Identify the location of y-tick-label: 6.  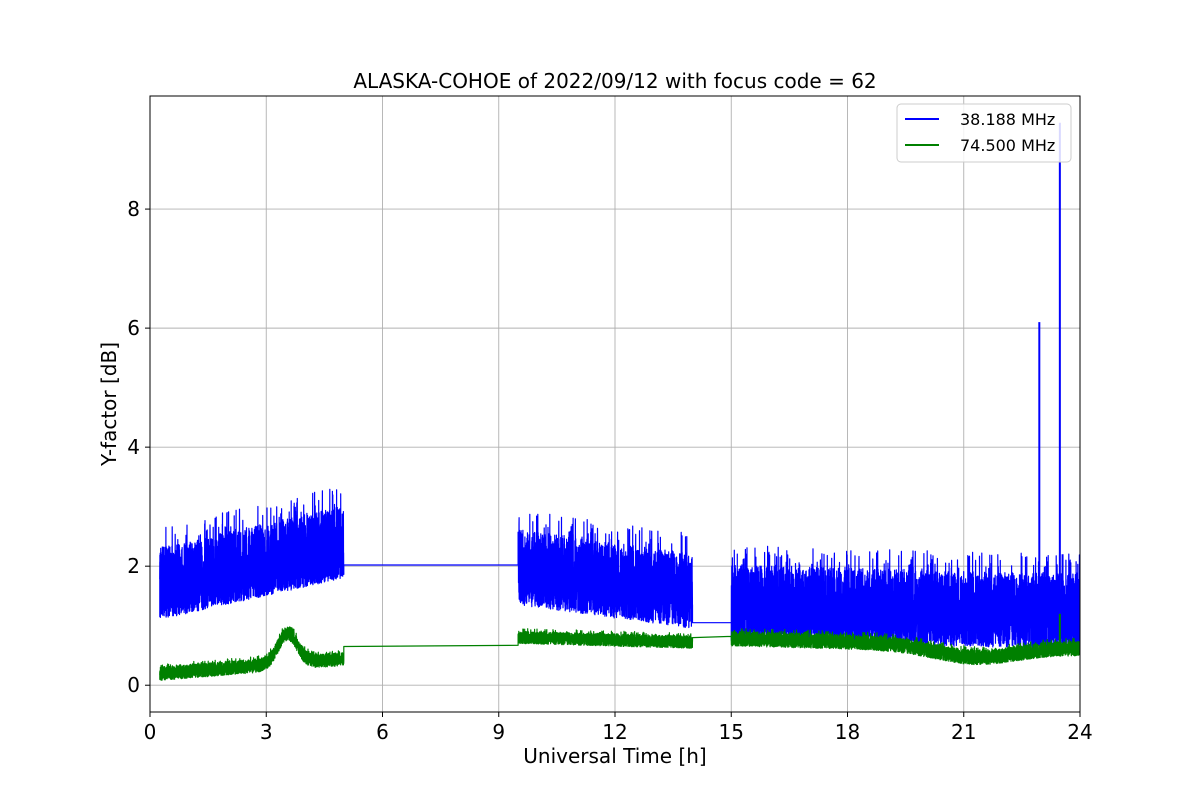
(133, 328).